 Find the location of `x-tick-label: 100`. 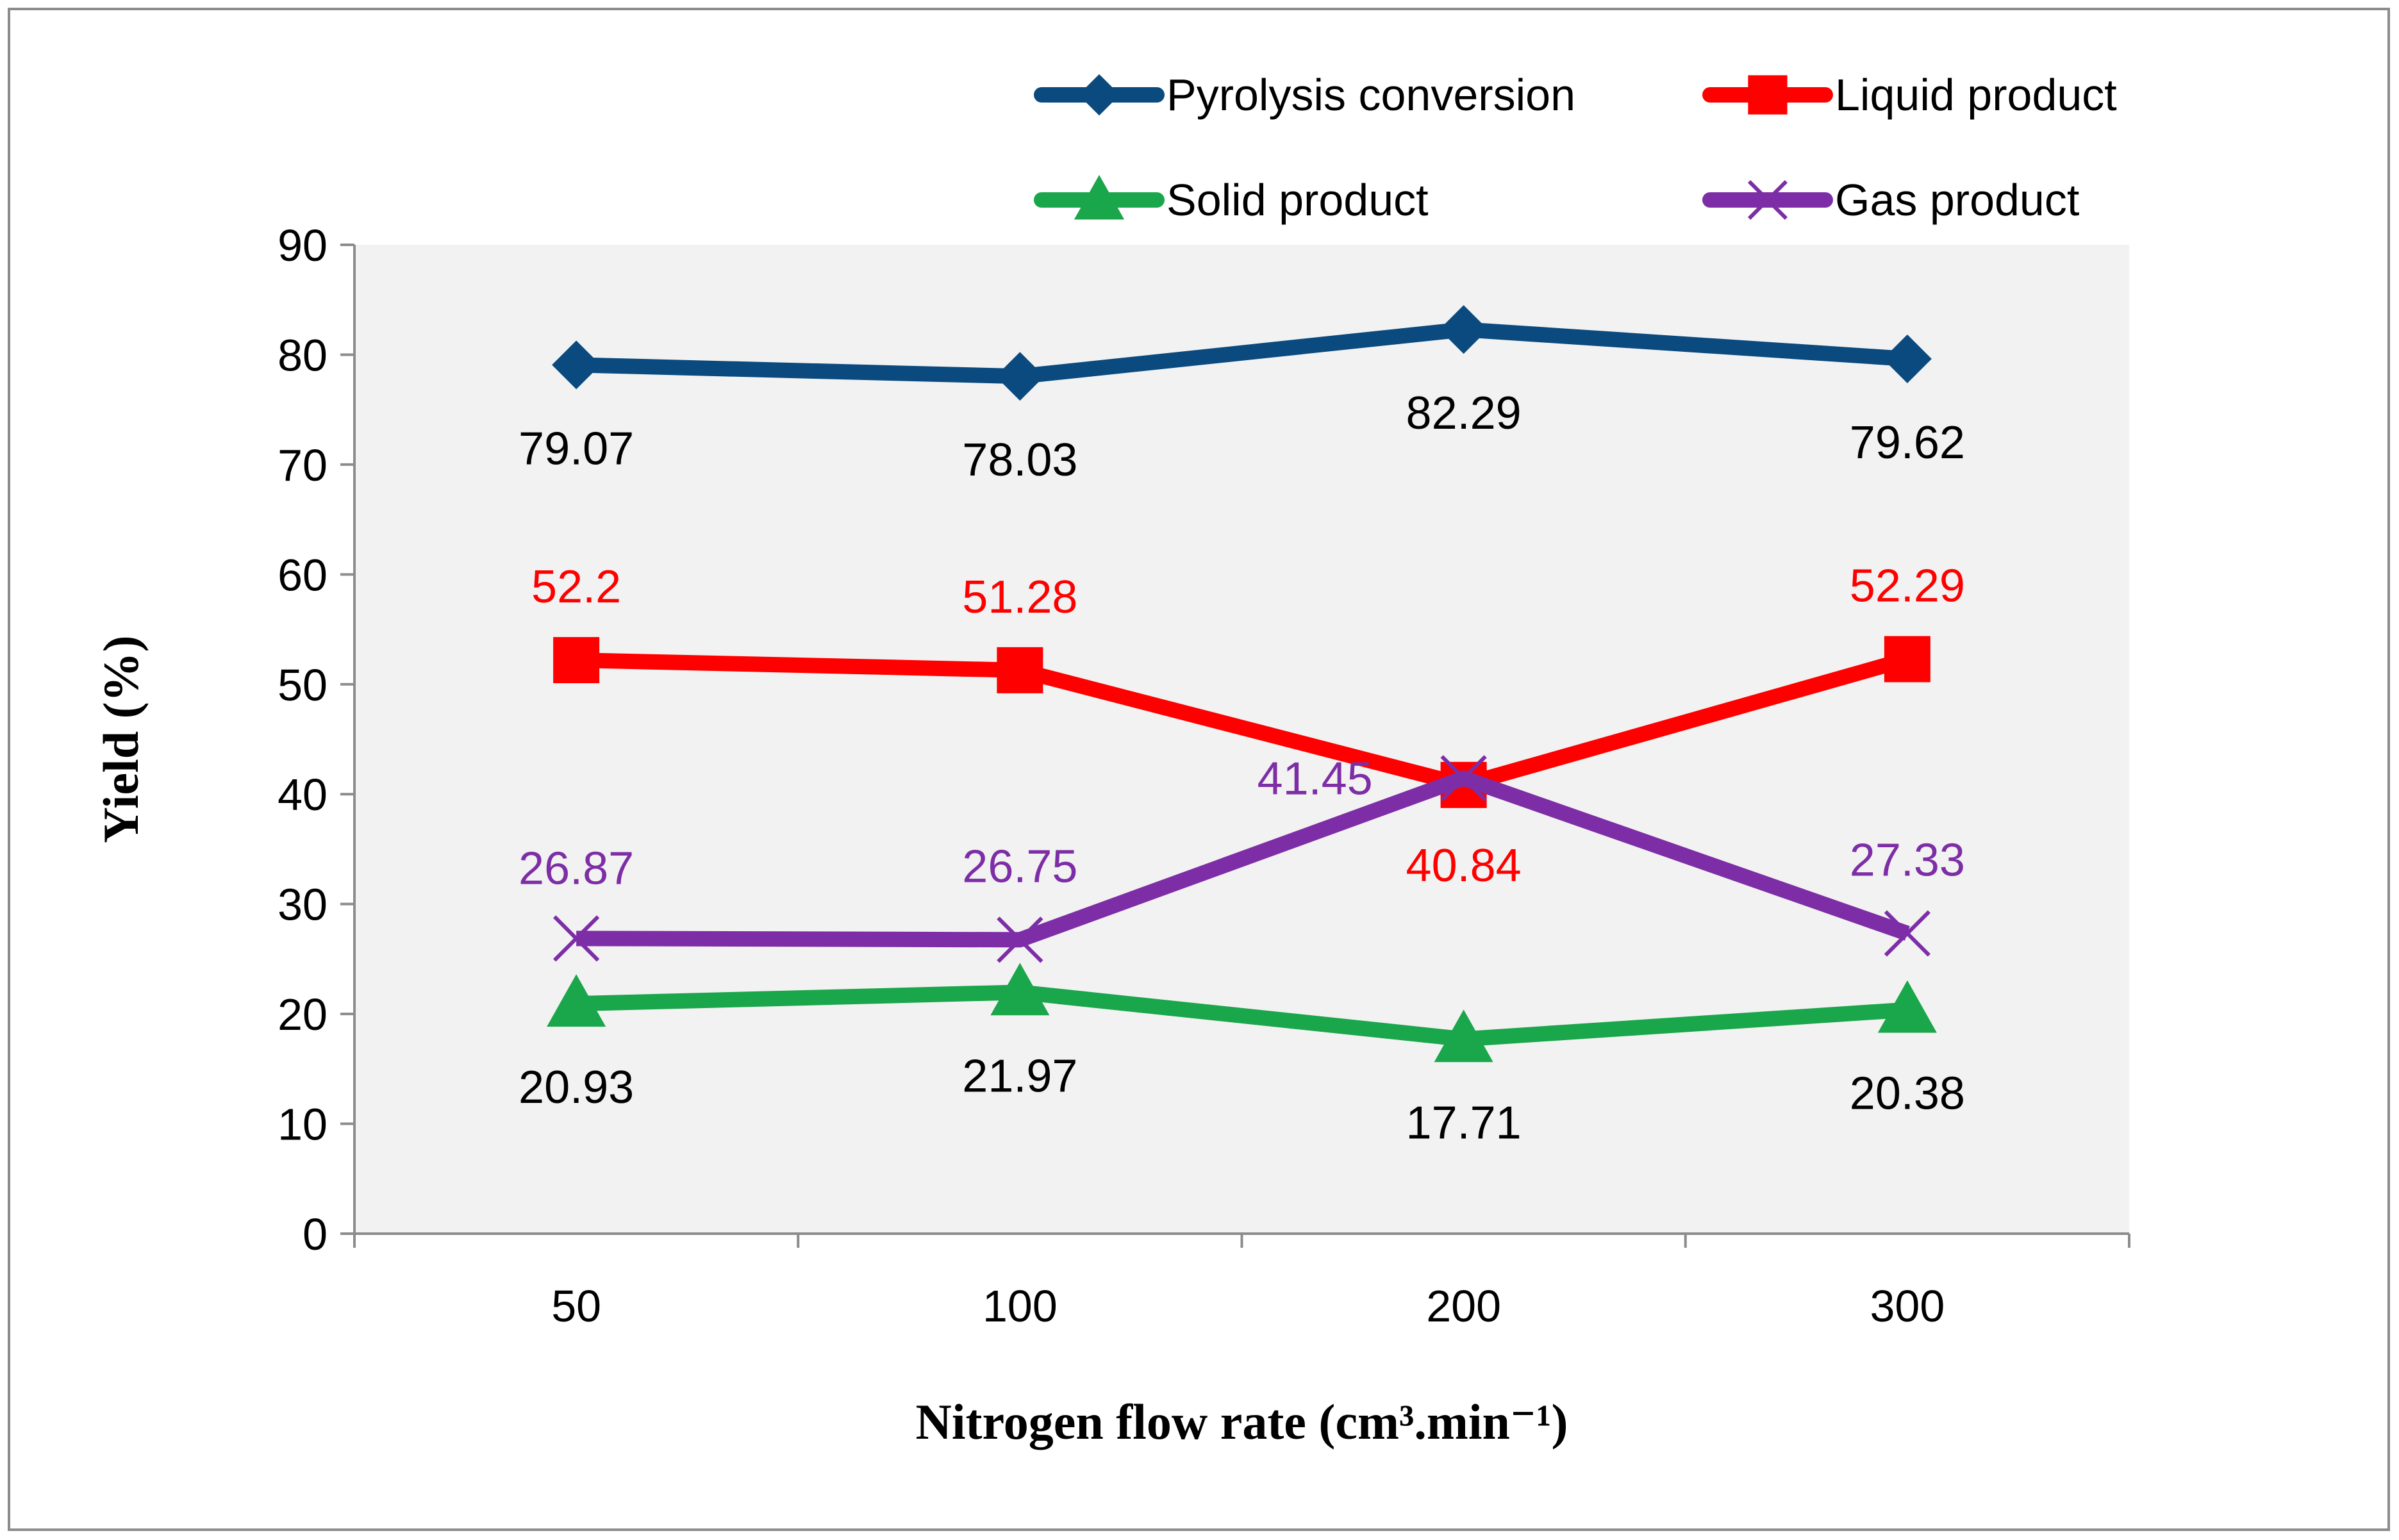

x-tick-label: 100 is located at coordinates (1020, 1306).